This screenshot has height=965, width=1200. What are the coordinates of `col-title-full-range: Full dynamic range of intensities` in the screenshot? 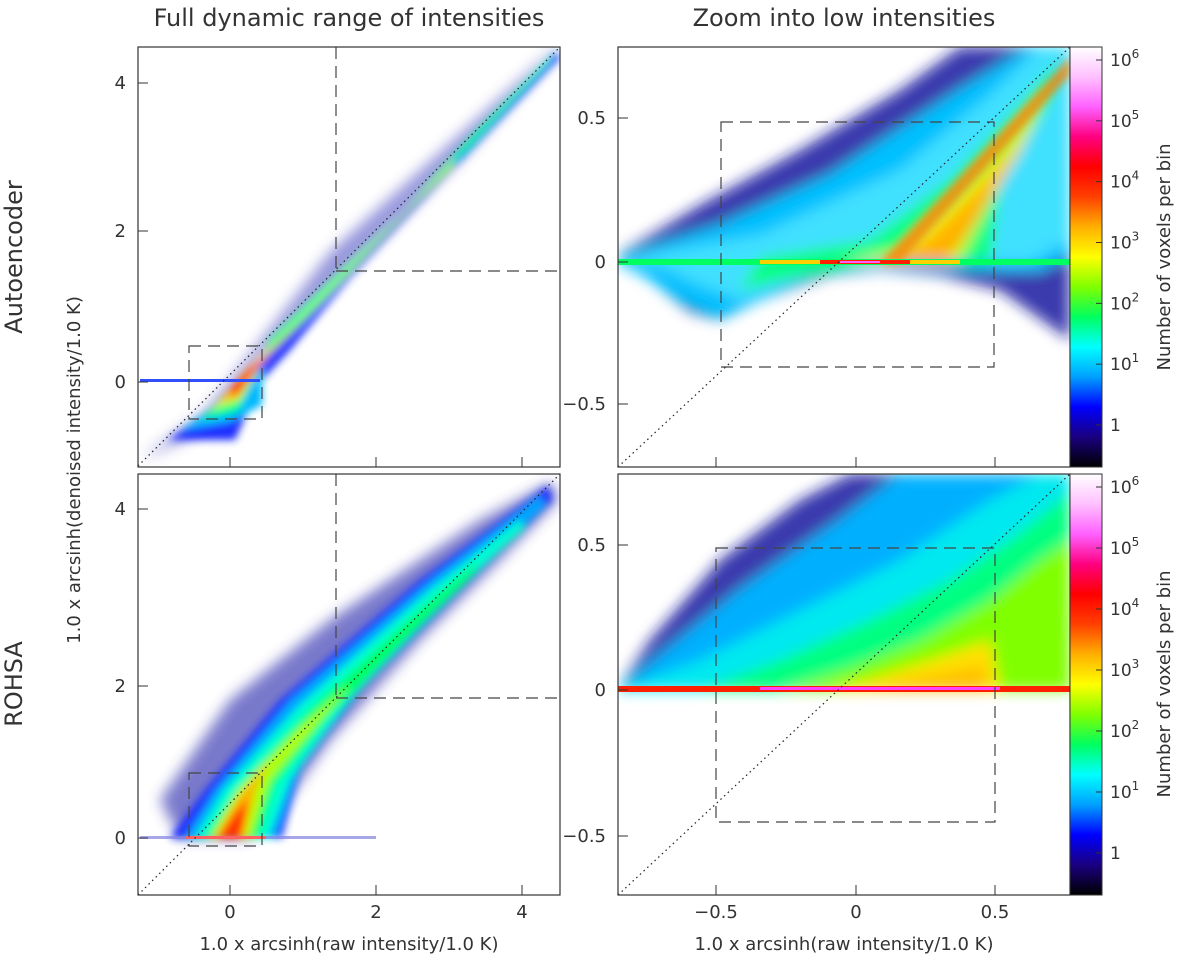 It's located at (349, 18).